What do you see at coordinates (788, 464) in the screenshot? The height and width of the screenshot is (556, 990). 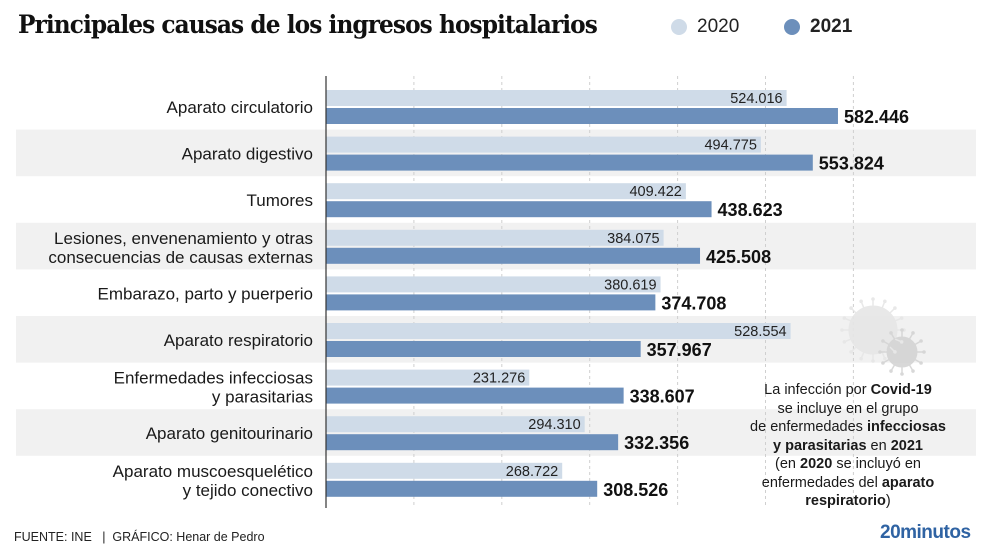 I see `note-text: (en` at bounding box center [788, 464].